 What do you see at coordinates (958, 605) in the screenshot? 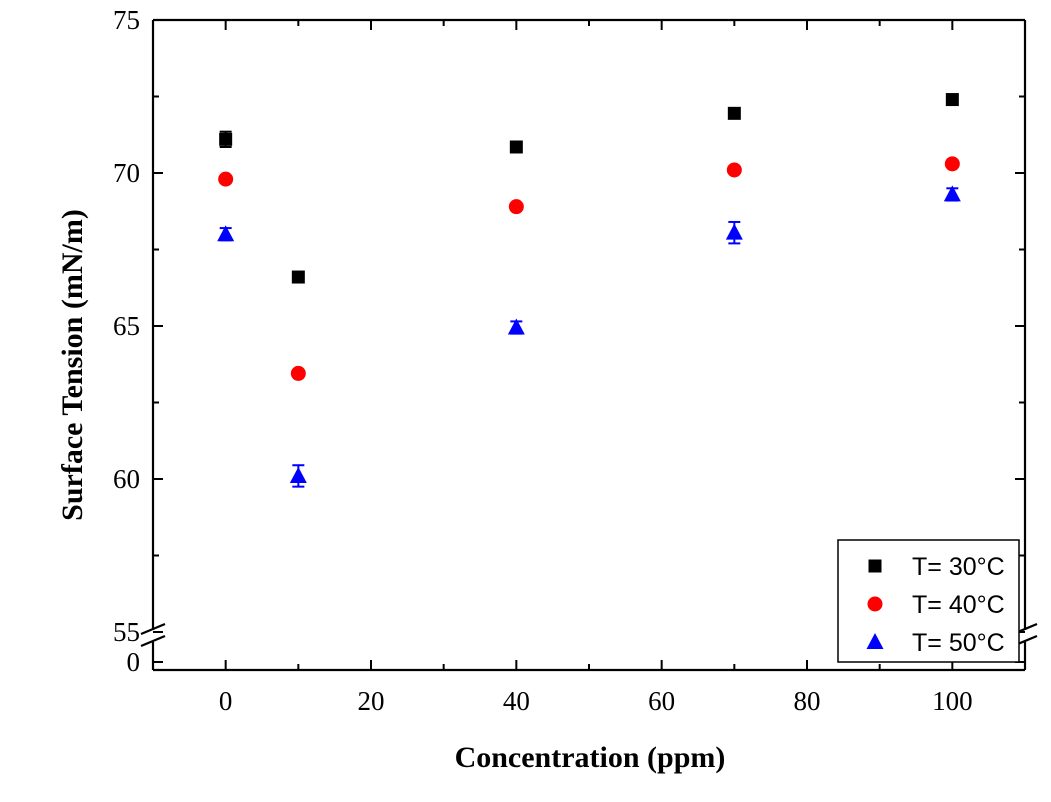
I see `legend-label: T= 40°C` at bounding box center [958, 605].